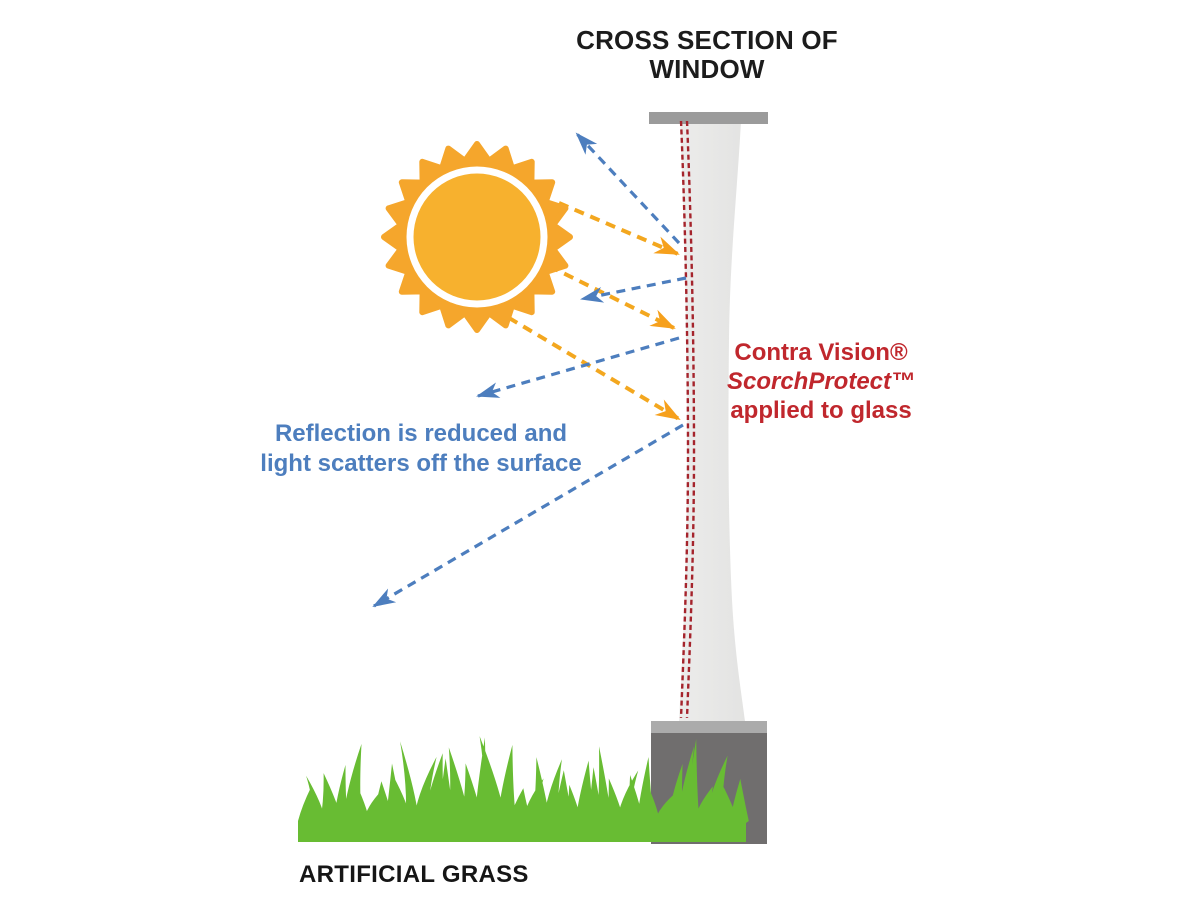 The height and width of the screenshot is (904, 1200). I want to click on artificial-grass-graphic, so click(523, 789).